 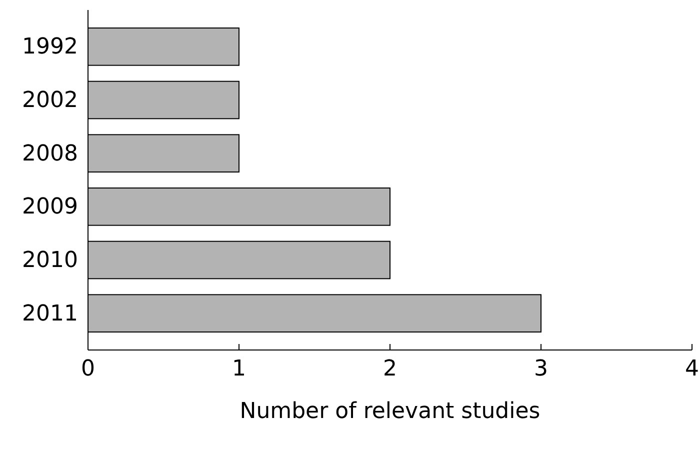 I want to click on y-tick-label: 2010, so click(x=50, y=261).